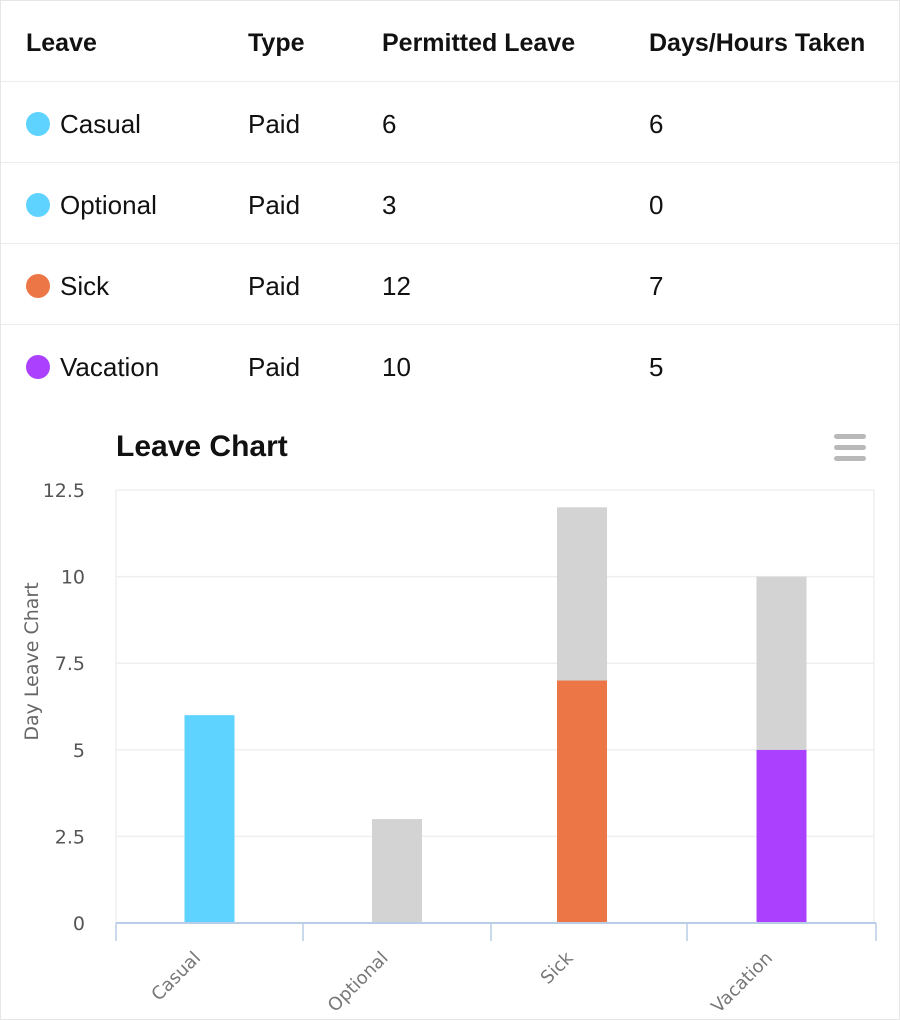 The width and height of the screenshot is (900, 1020). What do you see at coordinates (396, 286) in the screenshot?
I see `permitted-leave-cell: 12` at bounding box center [396, 286].